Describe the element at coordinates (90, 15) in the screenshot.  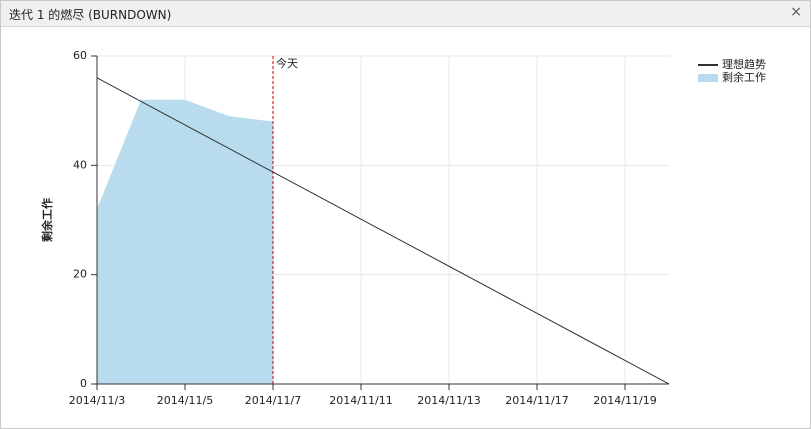
I see `window-title: 迭代 1 的燃尽 (BURNDOWN)` at that location.